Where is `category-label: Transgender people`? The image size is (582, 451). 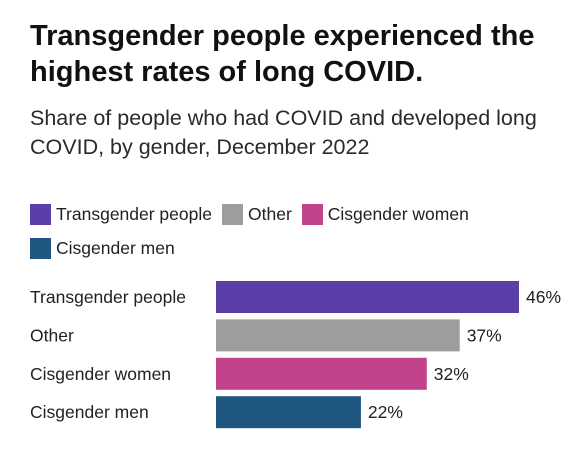 category-label: Transgender people is located at coordinates (108, 297).